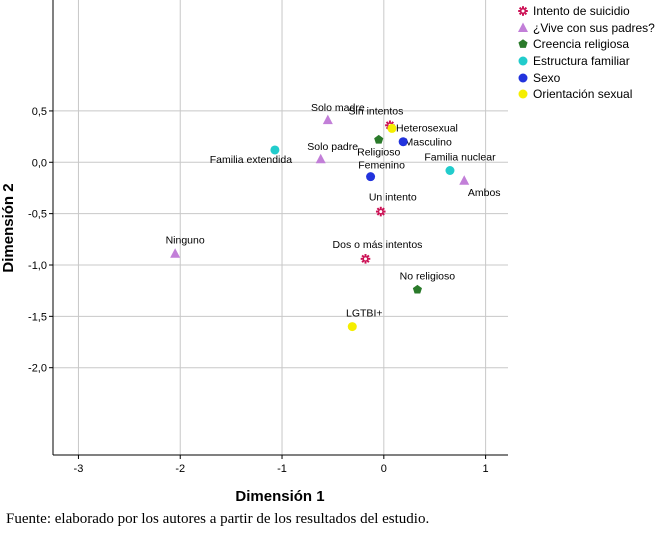 This screenshot has height=540, width=662. What do you see at coordinates (460, 157) in the screenshot?
I see `point-label: Familia nuclear` at bounding box center [460, 157].